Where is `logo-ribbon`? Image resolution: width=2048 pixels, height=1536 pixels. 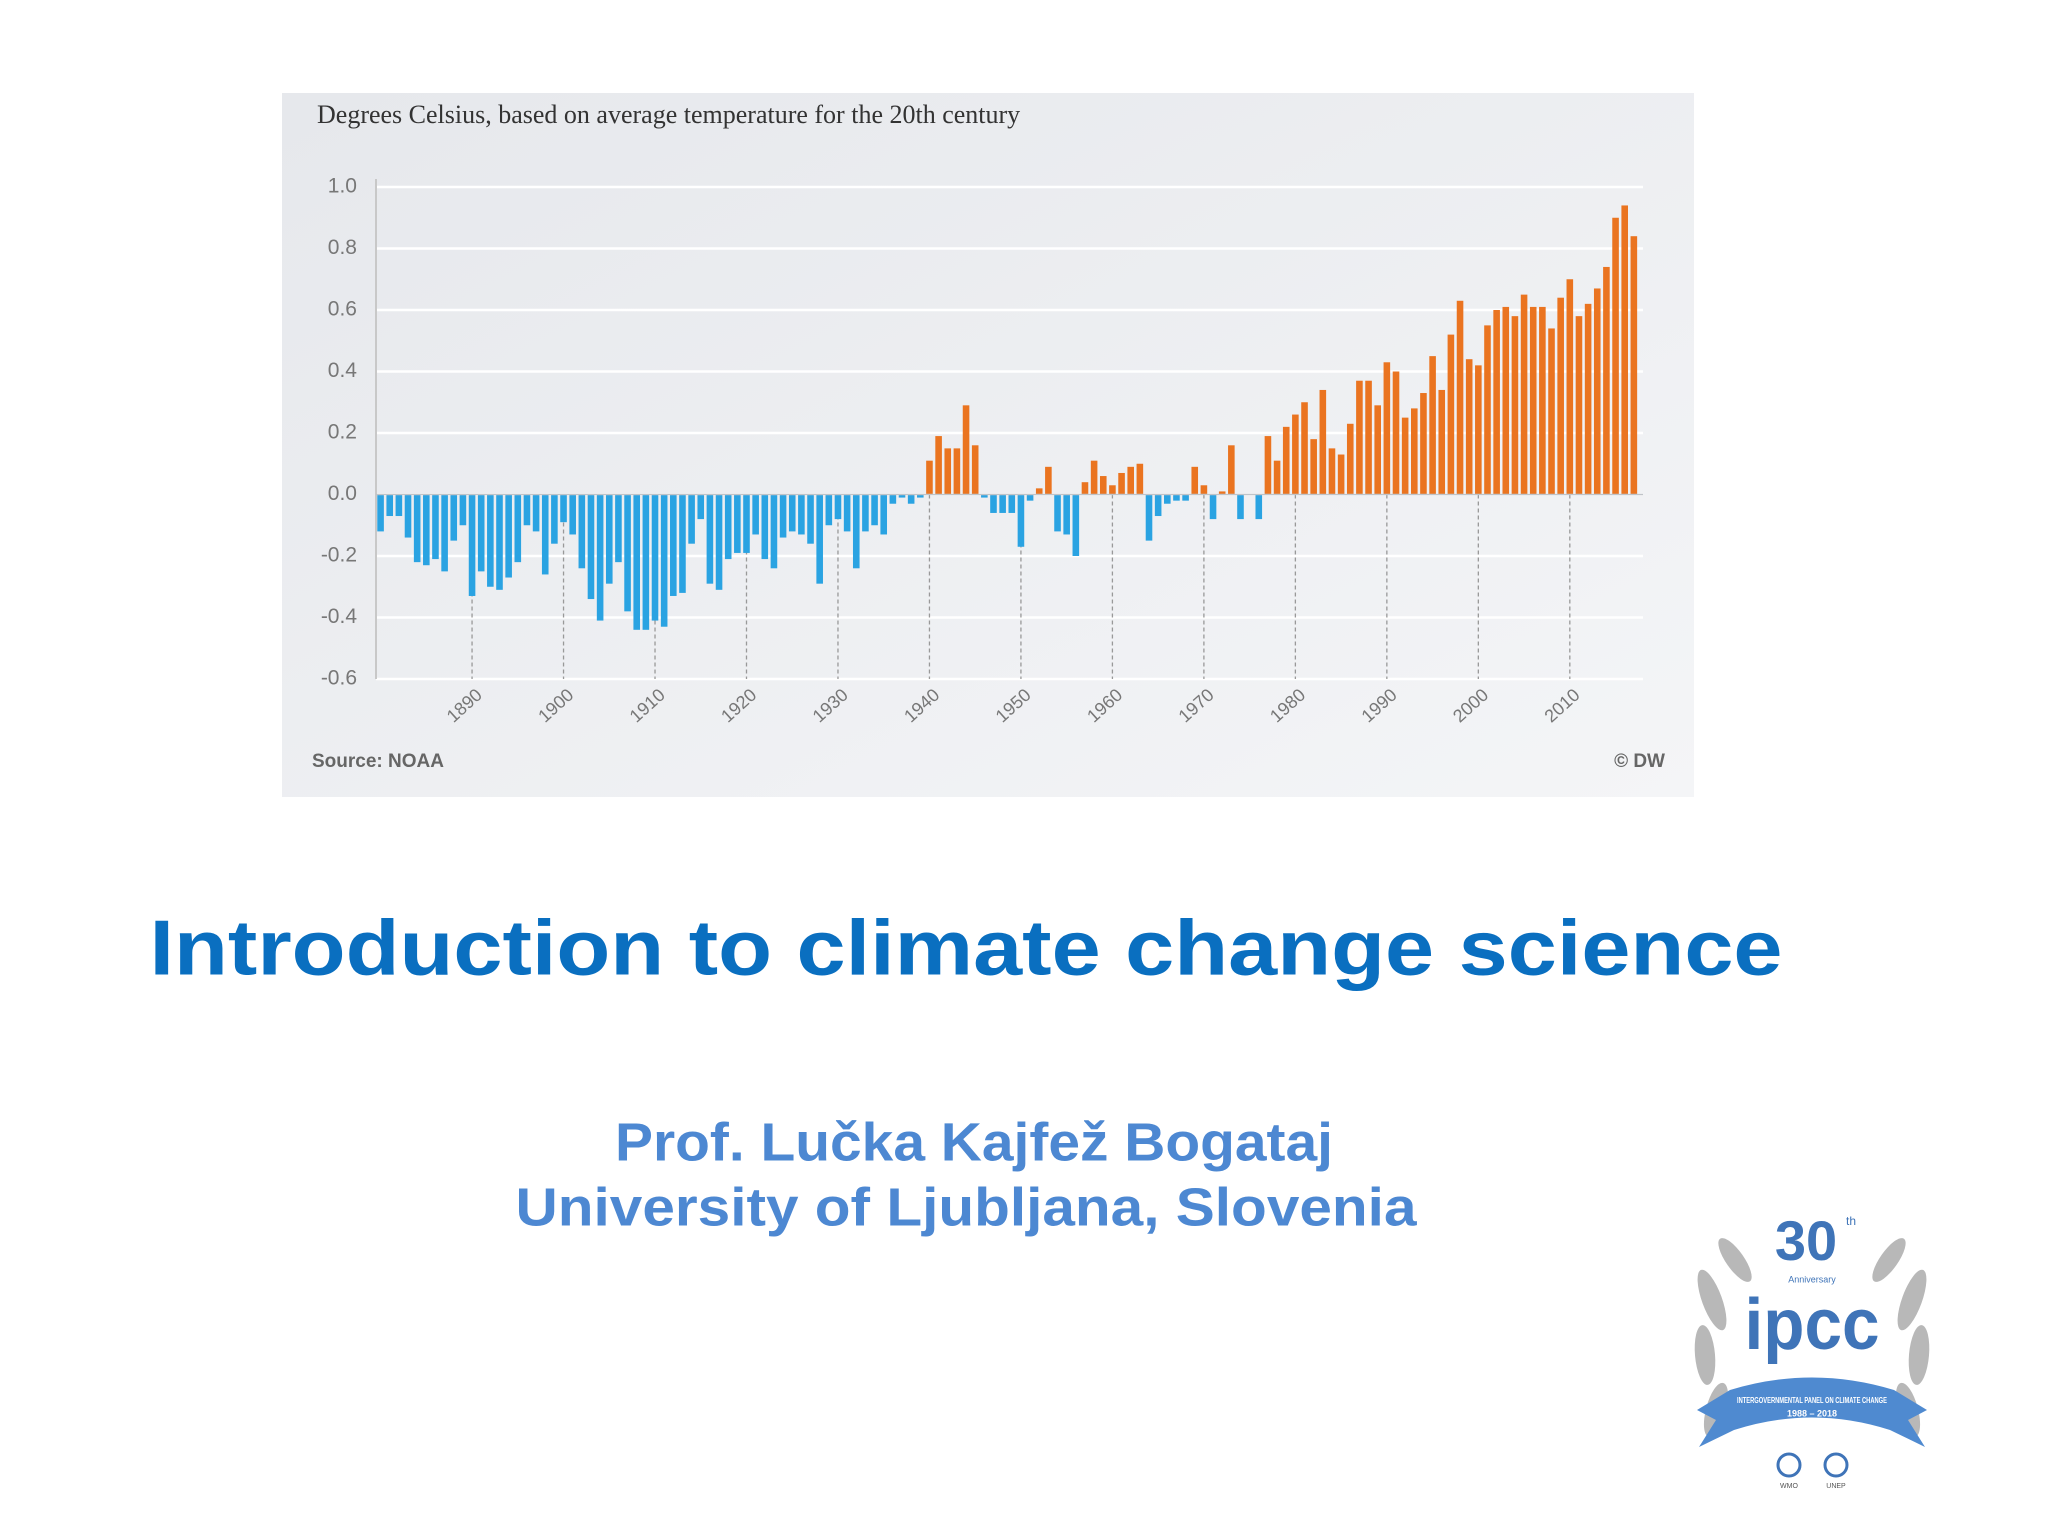 logo-ribbon is located at coordinates (1812, 1412).